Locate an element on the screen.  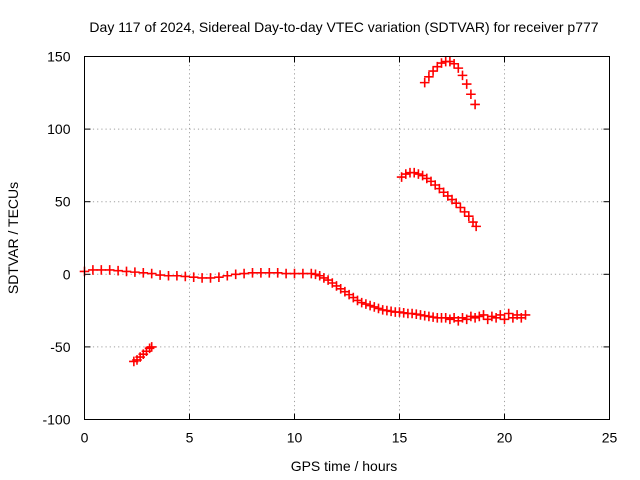
x-tick-label: 25 is located at coordinates (610, 438).